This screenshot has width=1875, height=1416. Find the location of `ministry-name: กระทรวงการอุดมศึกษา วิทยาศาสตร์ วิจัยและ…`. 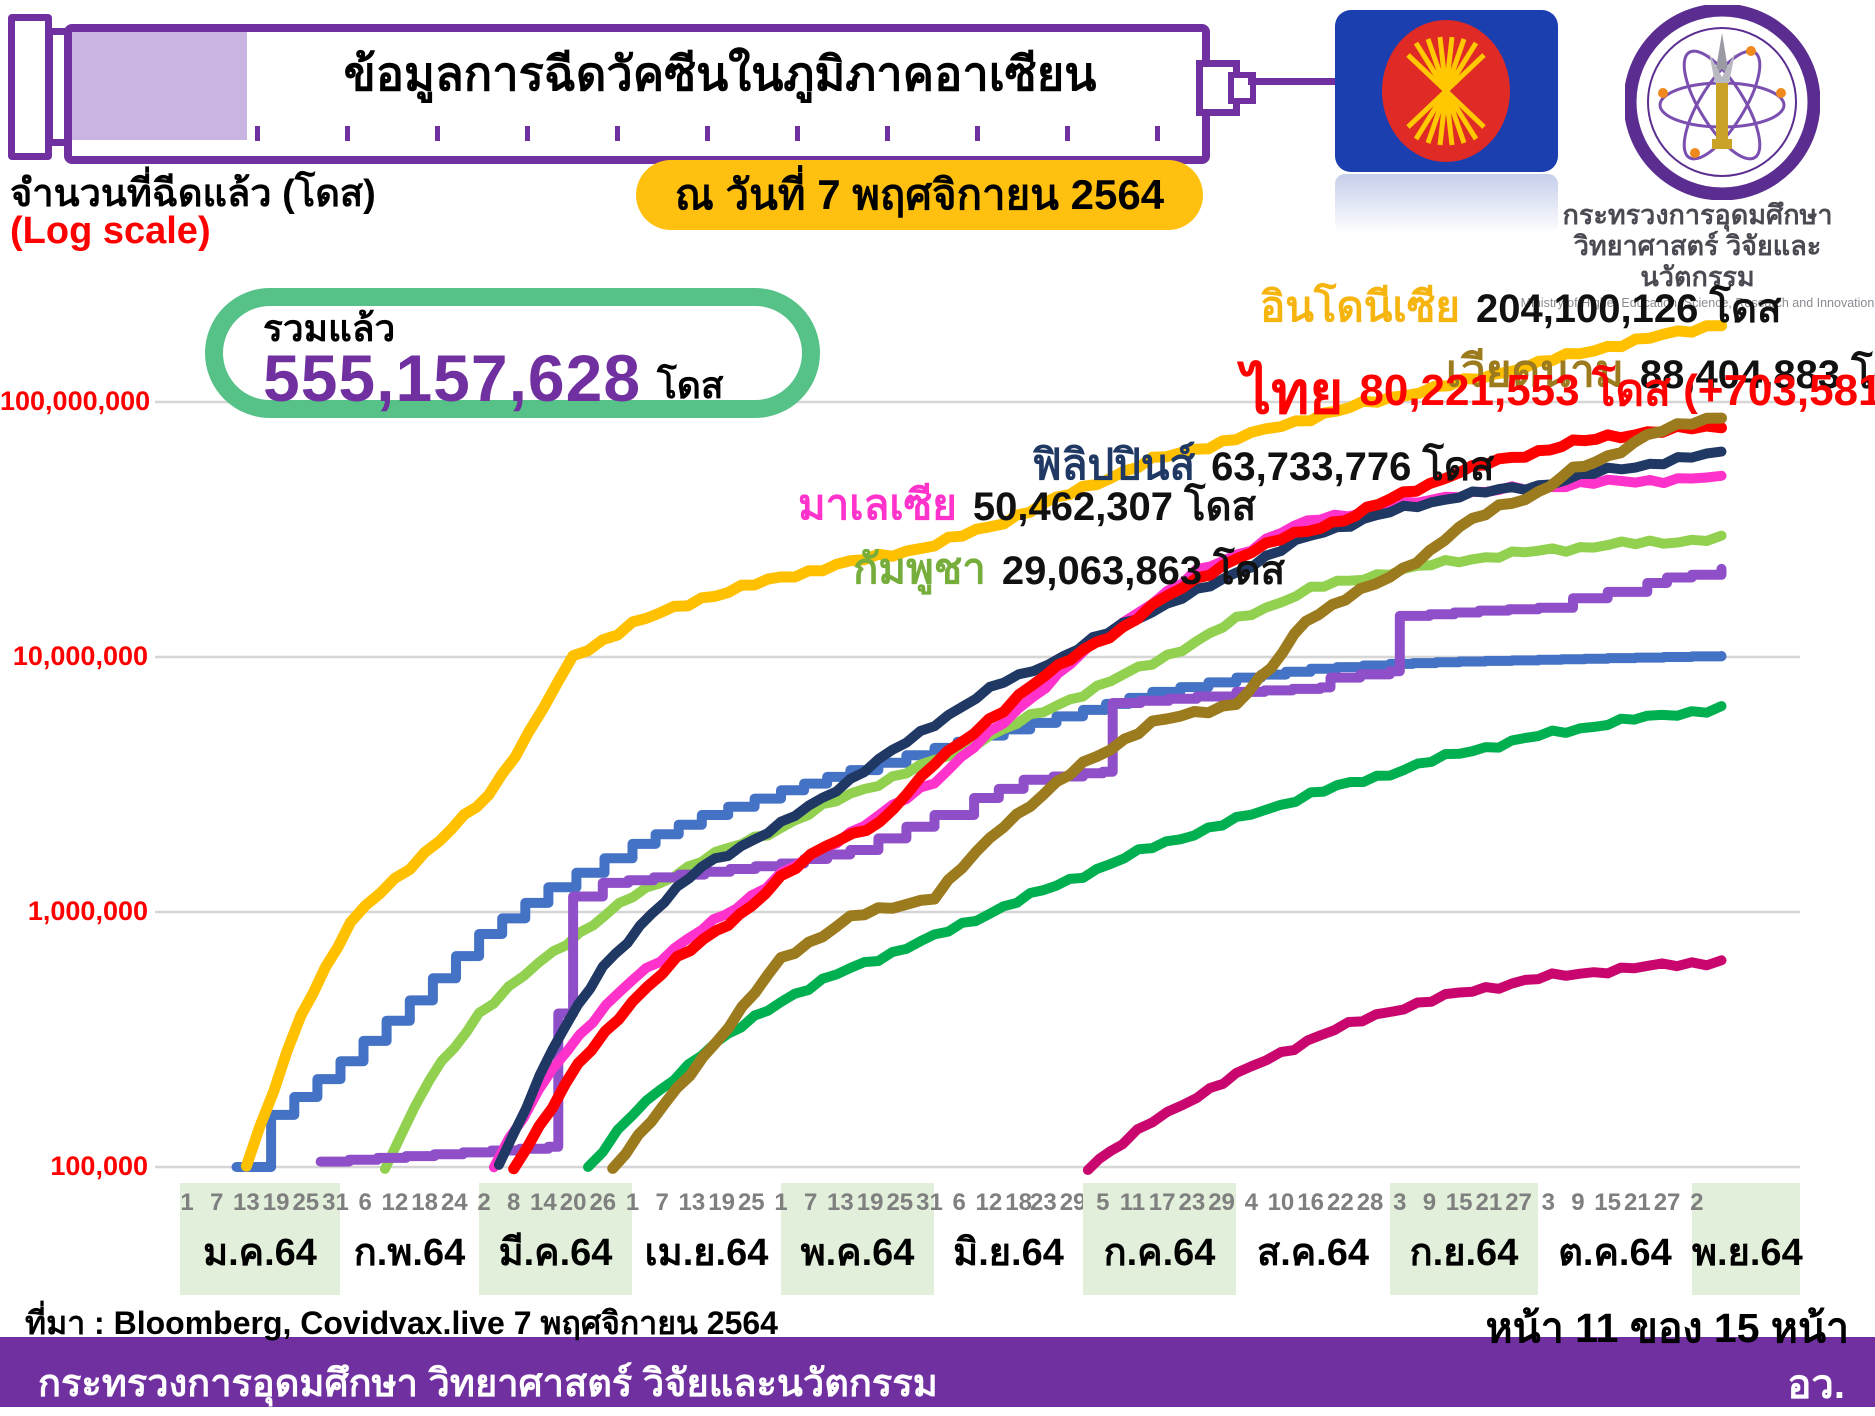

ministry-name: กระทรวงการอุดมศึกษา วิทยาศาสตร์ วิจัยและ… is located at coordinates (1697, 255).